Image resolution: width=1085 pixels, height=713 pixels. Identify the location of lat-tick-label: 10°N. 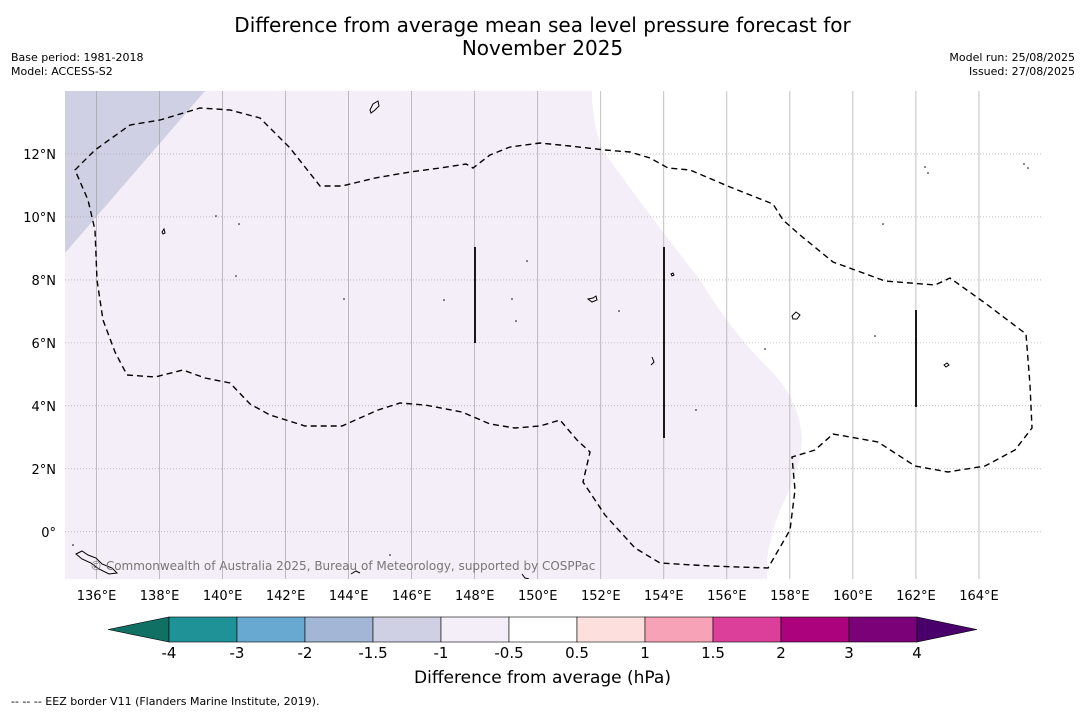
(39, 218).